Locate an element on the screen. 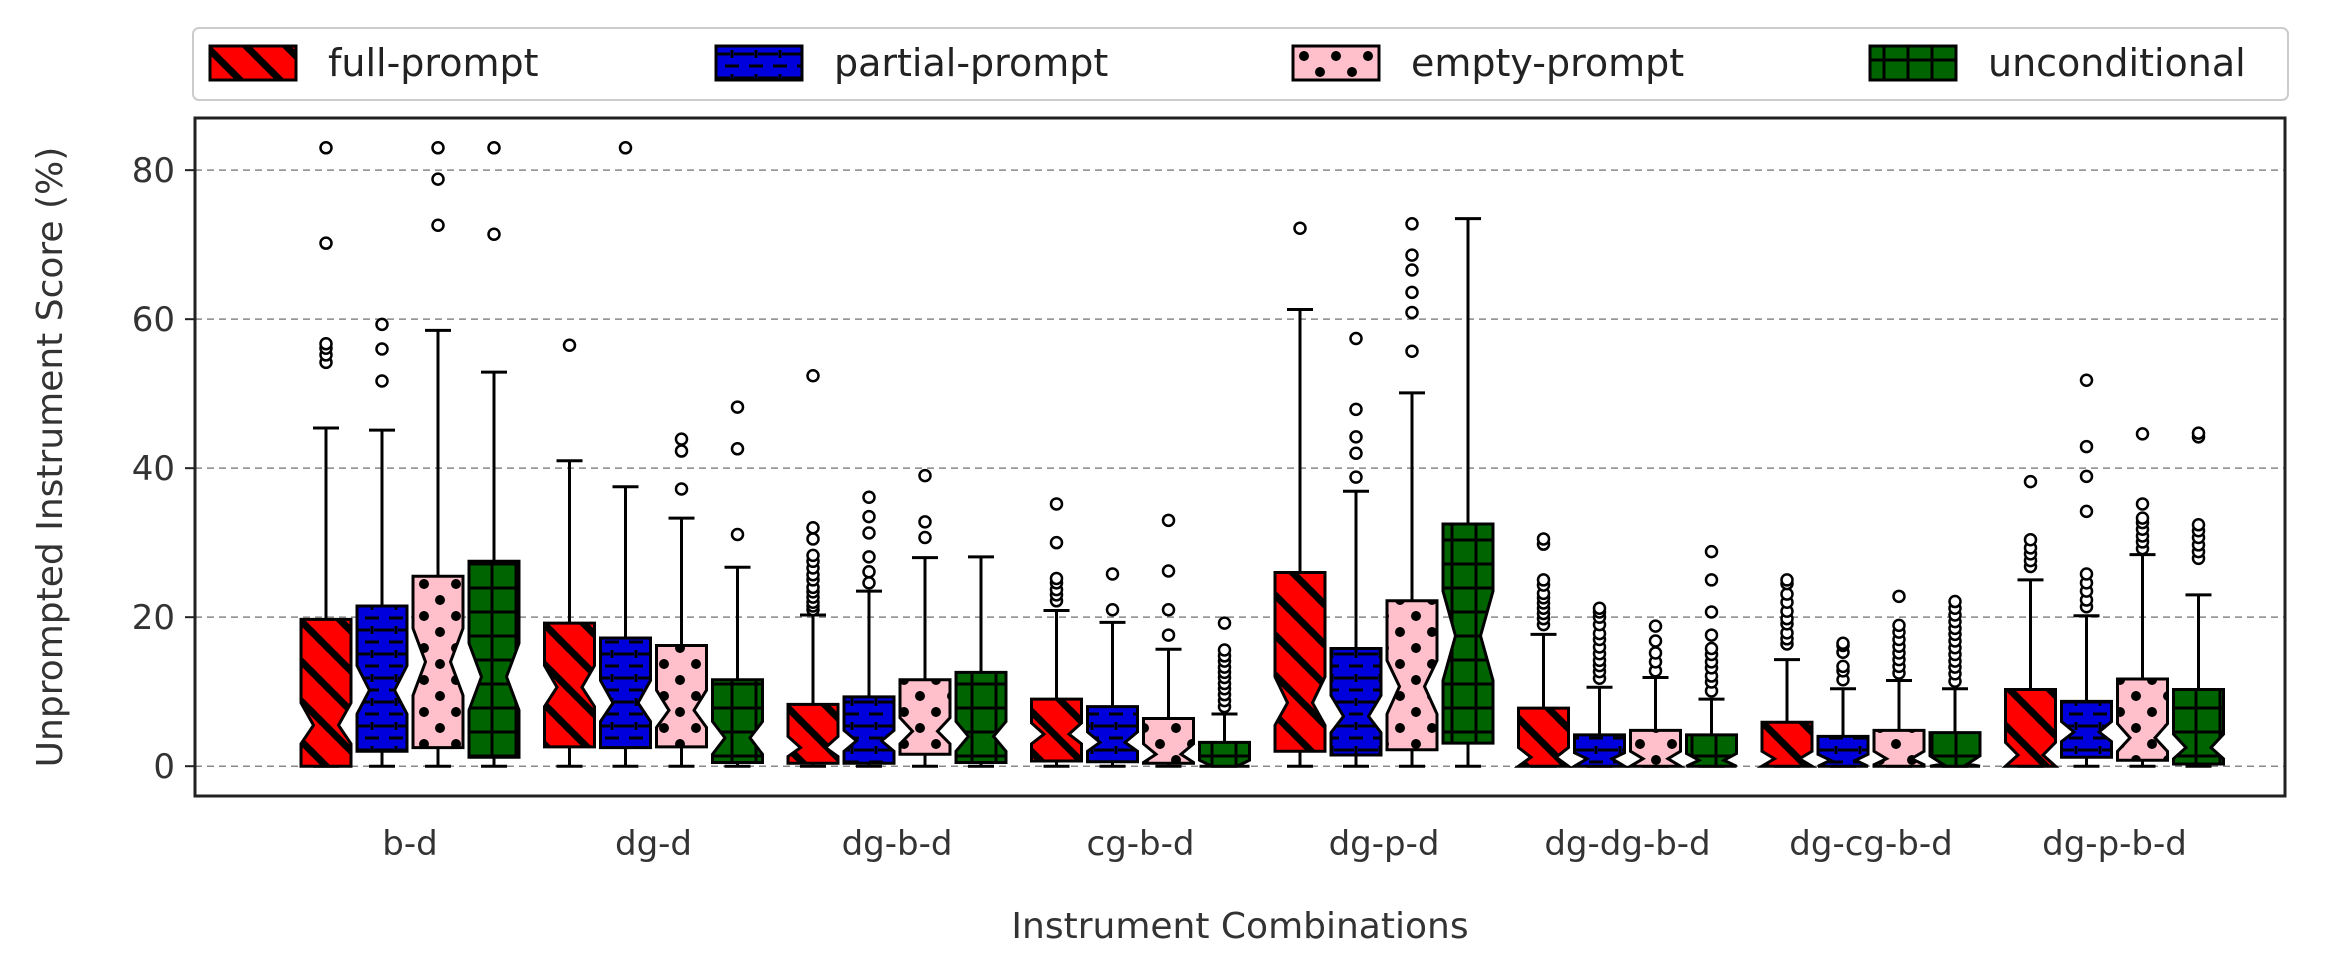 Image resolution: width=2331 pixels, height=978 pixels. x-tick-label: dg-cg-b-d is located at coordinates (1870, 844).